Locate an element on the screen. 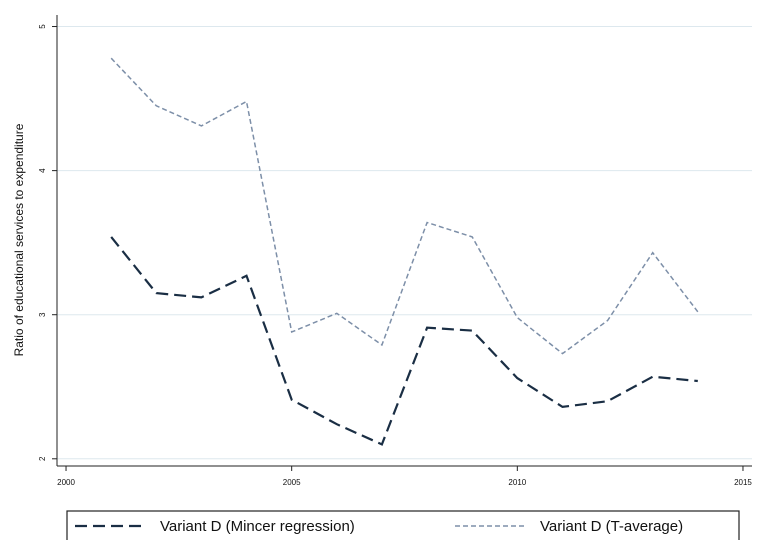 This screenshot has height=540, width=757. legend-label: Variant D (Mincer regression) is located at coordinates (257, 526).